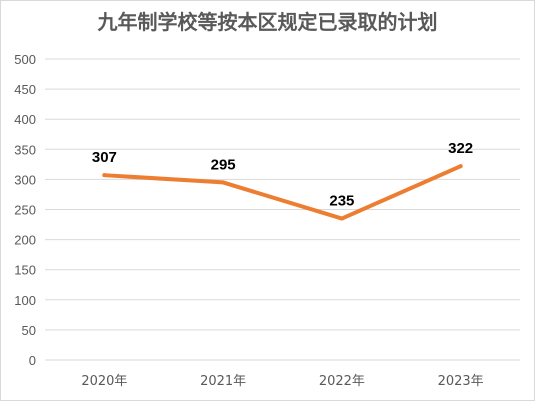  What do you see at coordinates (25, 89) in the screenshot?
I see `y-tick-label: 450` at bounding box center [25, 89].